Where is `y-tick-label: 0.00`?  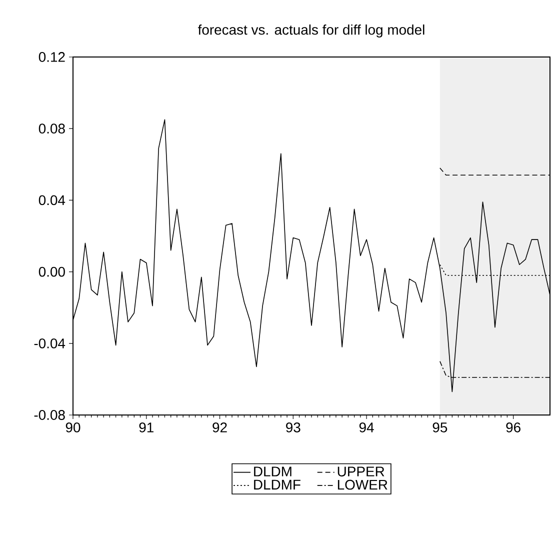 y-tick-label: 0.00 is located at coordinates (51, 271).